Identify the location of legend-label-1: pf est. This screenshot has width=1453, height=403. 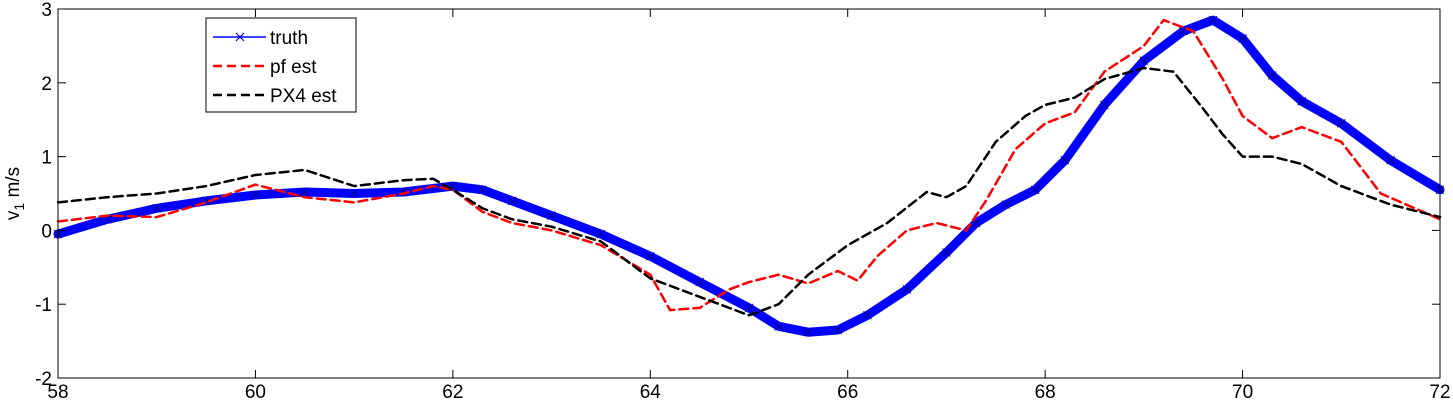
(293, 67).